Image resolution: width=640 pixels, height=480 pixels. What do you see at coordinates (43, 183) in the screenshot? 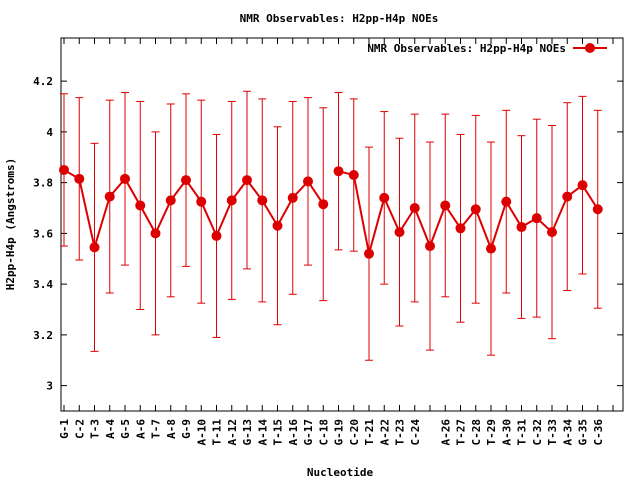
I see `y-tick-label: 3.8` at bounding box center [43, 183].